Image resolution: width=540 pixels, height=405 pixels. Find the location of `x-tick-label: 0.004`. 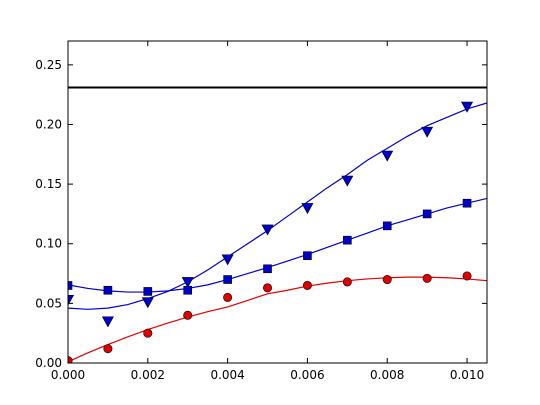

x-tick-label: 0.004 is located at coordinates (227, 375).